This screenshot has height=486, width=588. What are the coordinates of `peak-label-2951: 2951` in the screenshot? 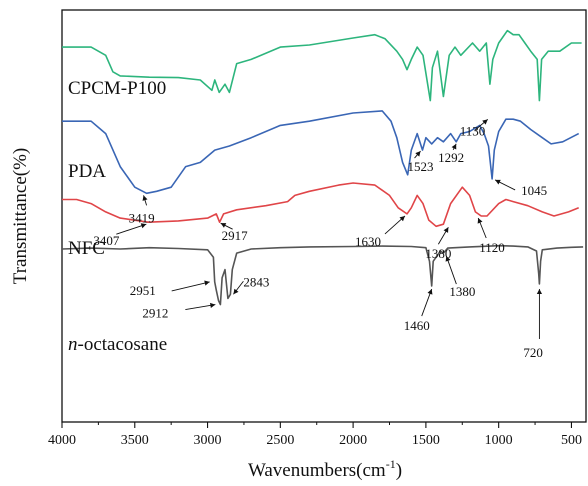 It's located at (143, 290).